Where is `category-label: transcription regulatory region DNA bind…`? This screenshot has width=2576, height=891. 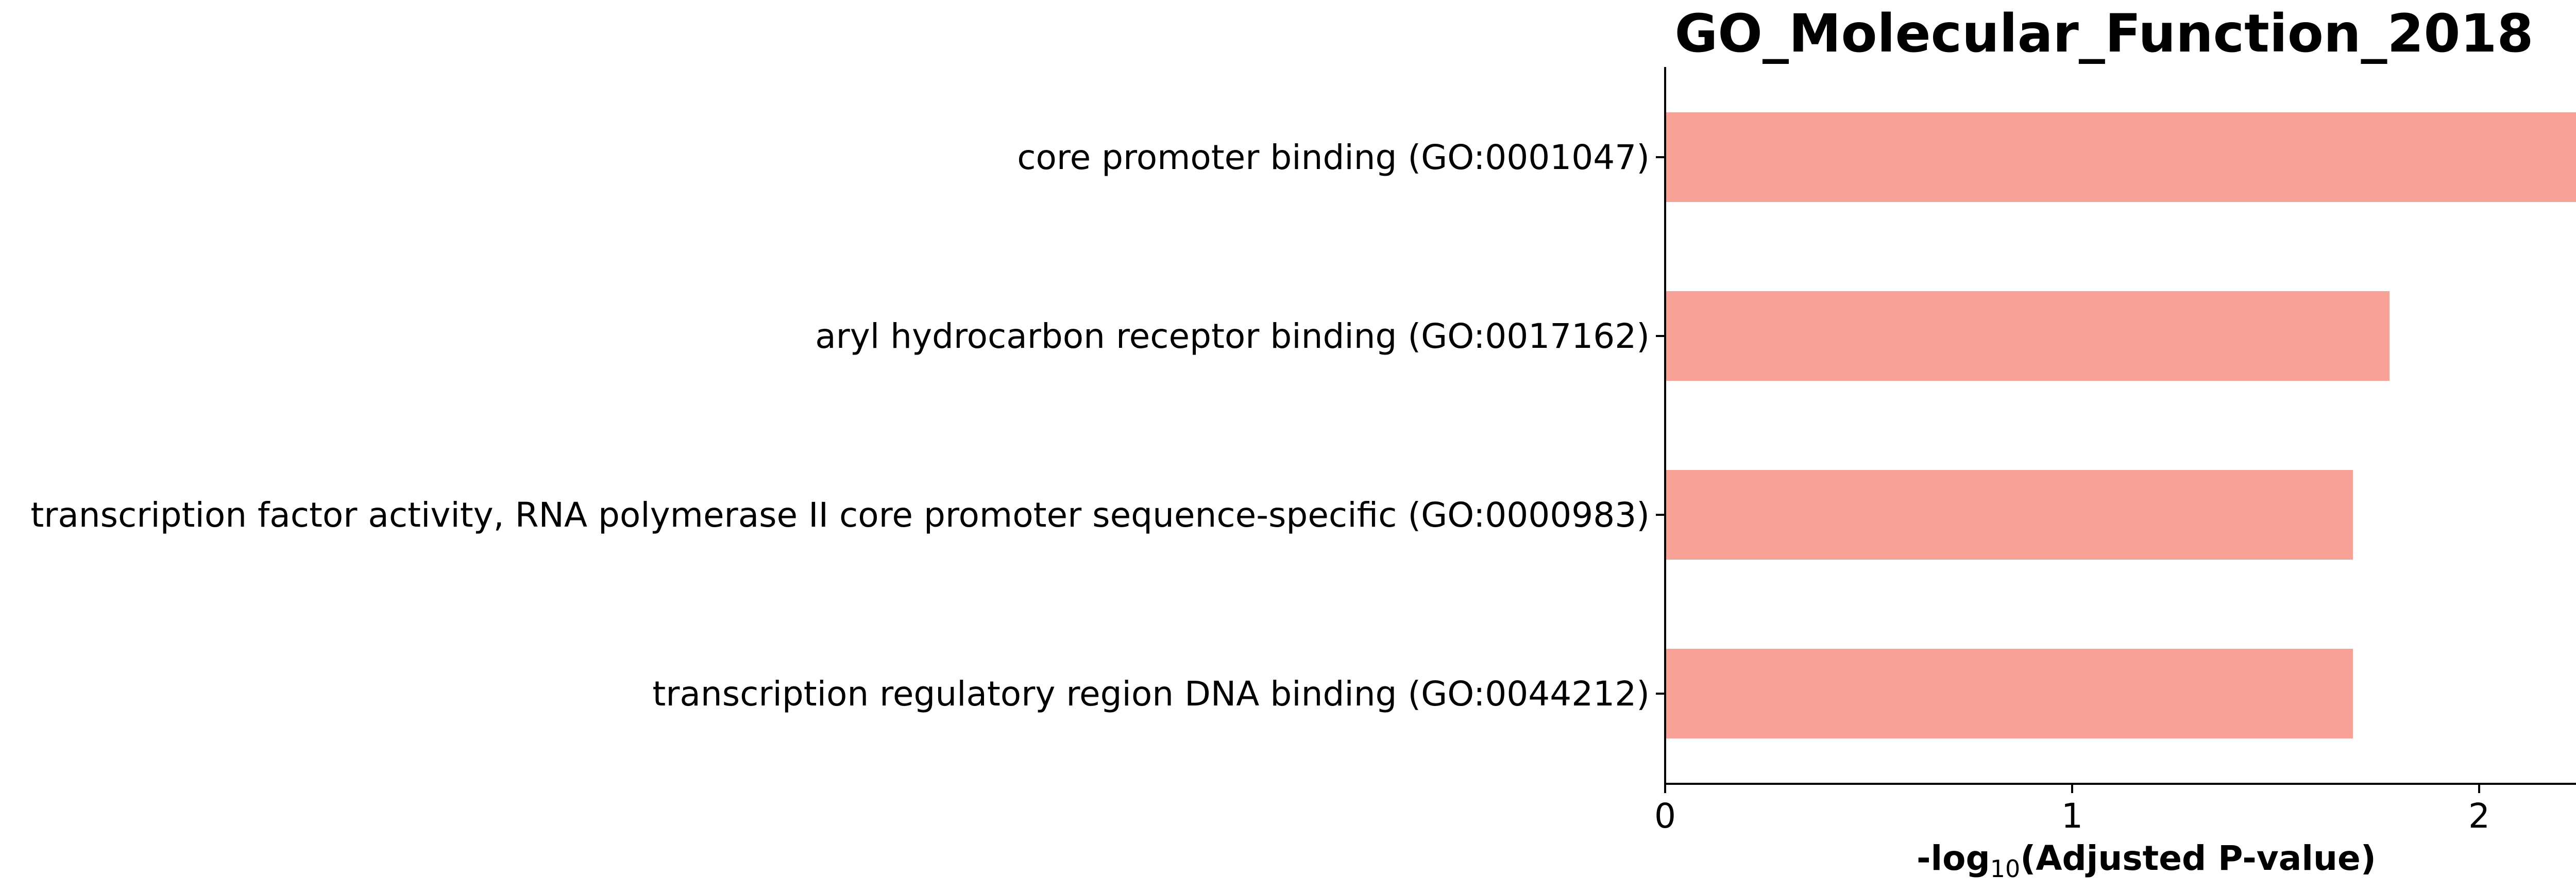
category-label: transcription regulatory region DNA bind… is located at coordinates (1151, 694).